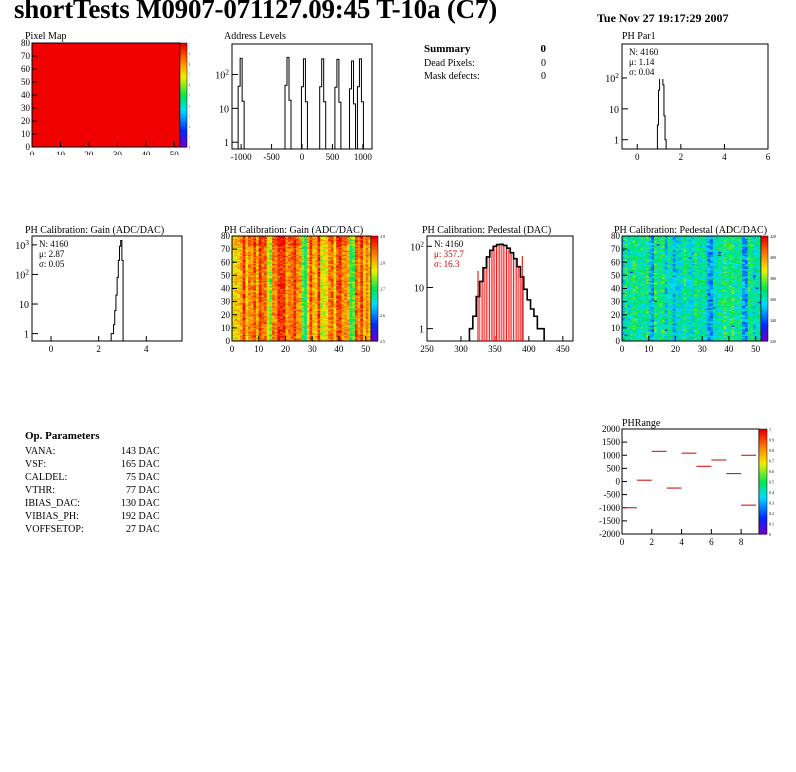  What do you see at coordinates (183, 95) in the screenshot?
I see `pixel-map-palette` at bounding box center [183, 95].